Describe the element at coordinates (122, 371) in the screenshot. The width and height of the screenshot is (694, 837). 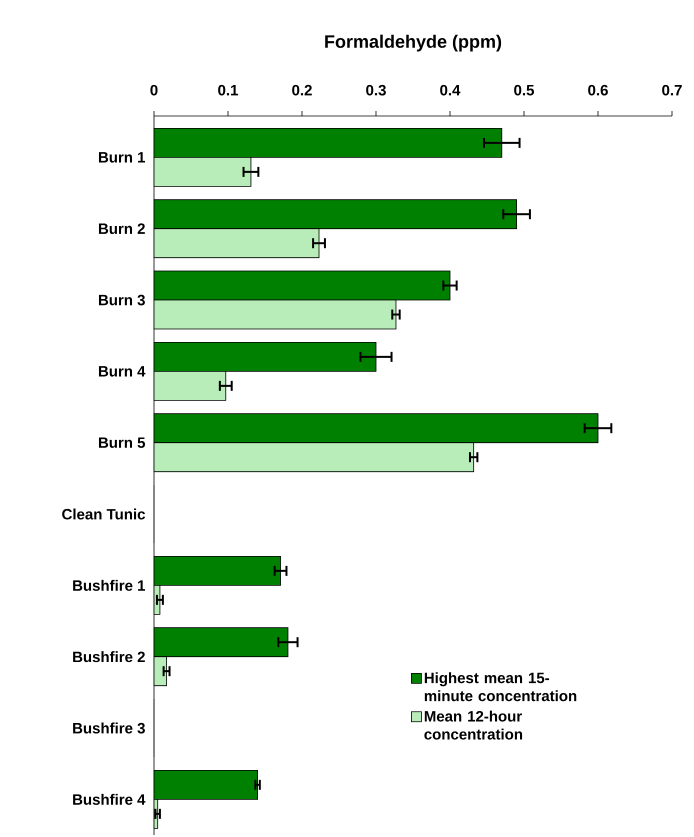
I see `y-tick-label: Burn 4` at that location.